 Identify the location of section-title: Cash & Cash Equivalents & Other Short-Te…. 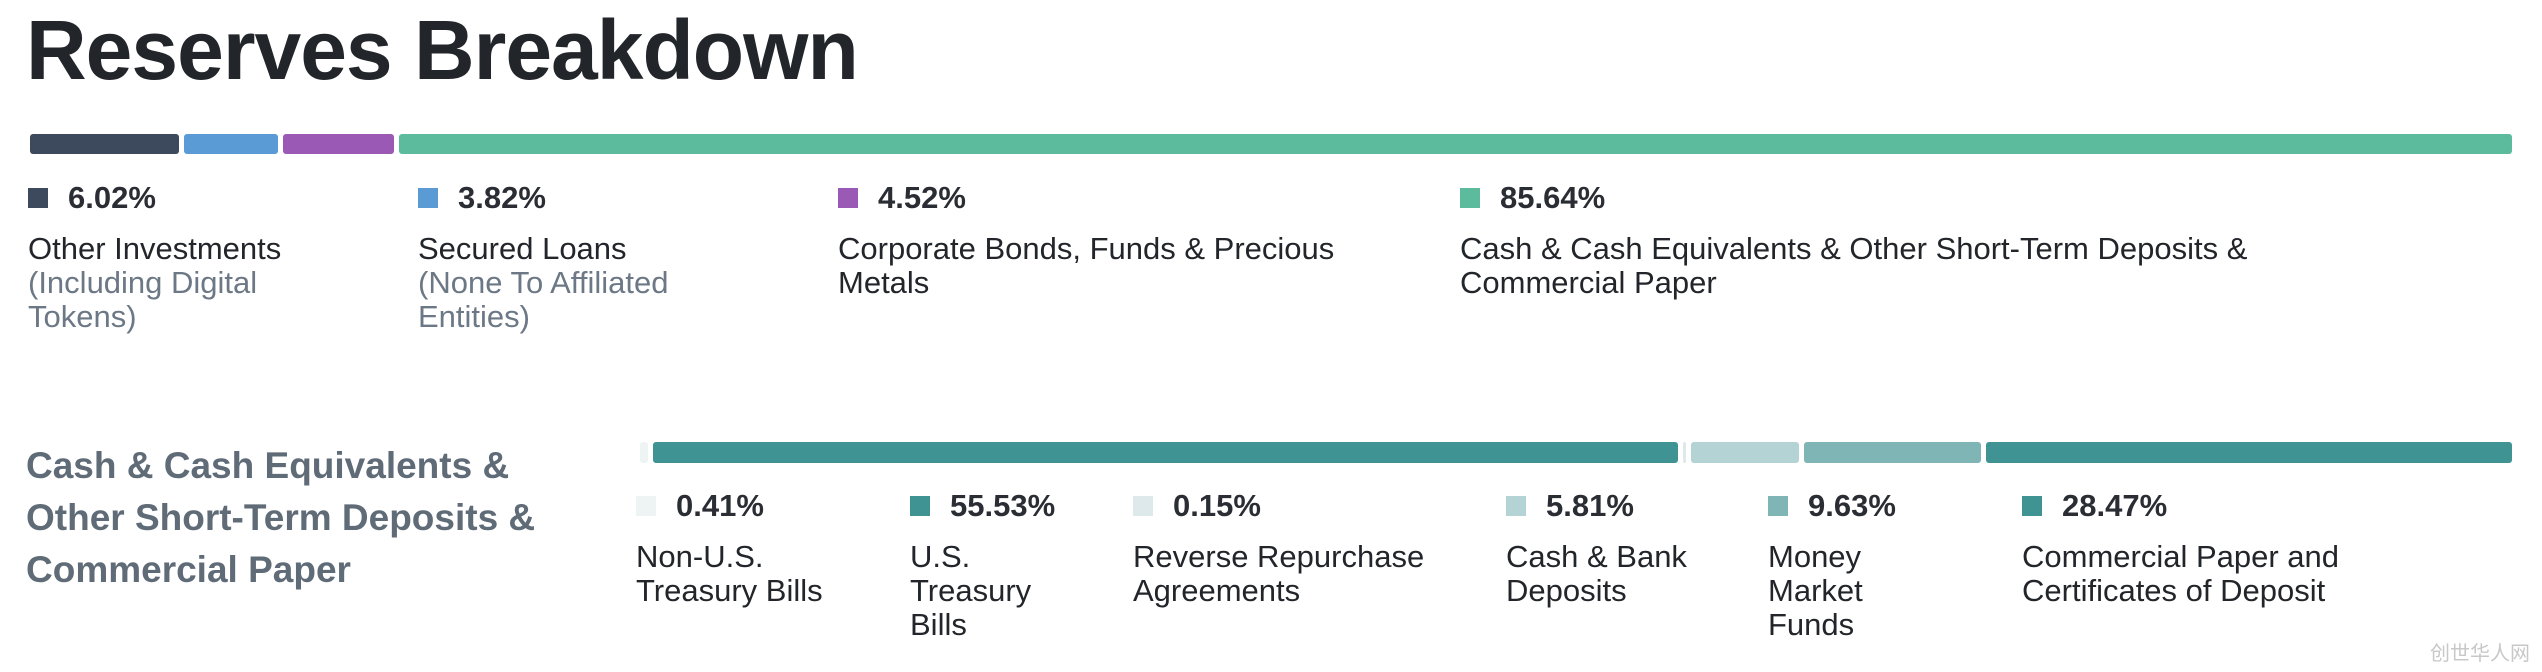
(281, 517).